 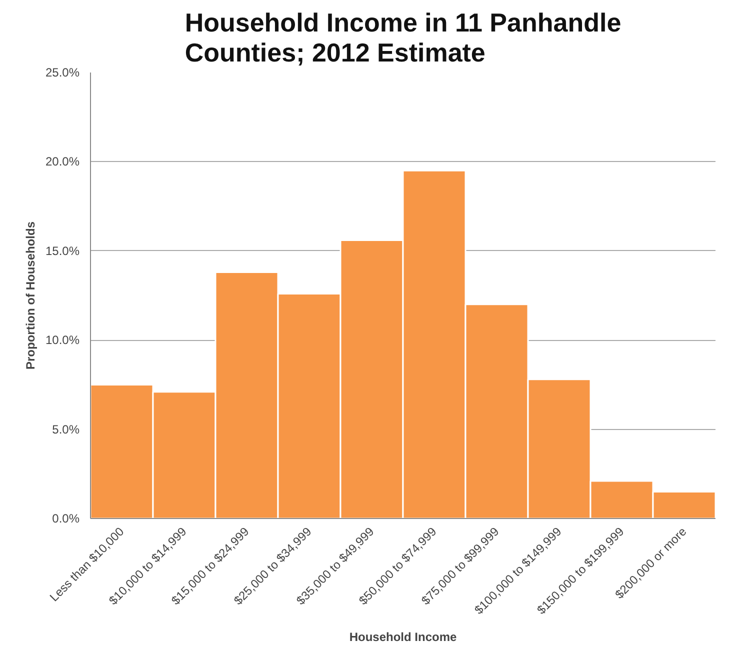 I want to click on y-tick-label: 15.0%, so click(x=62, y=251).